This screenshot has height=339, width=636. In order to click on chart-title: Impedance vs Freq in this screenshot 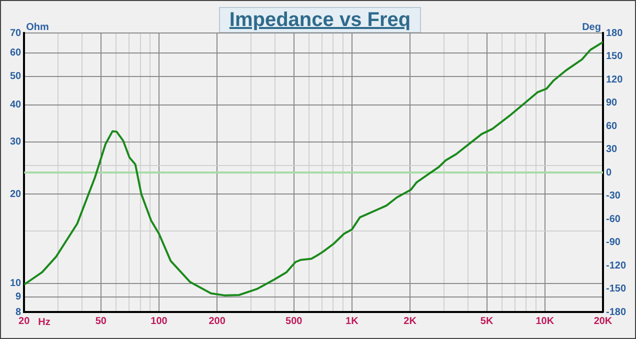, I will do `click(320, 20)`.